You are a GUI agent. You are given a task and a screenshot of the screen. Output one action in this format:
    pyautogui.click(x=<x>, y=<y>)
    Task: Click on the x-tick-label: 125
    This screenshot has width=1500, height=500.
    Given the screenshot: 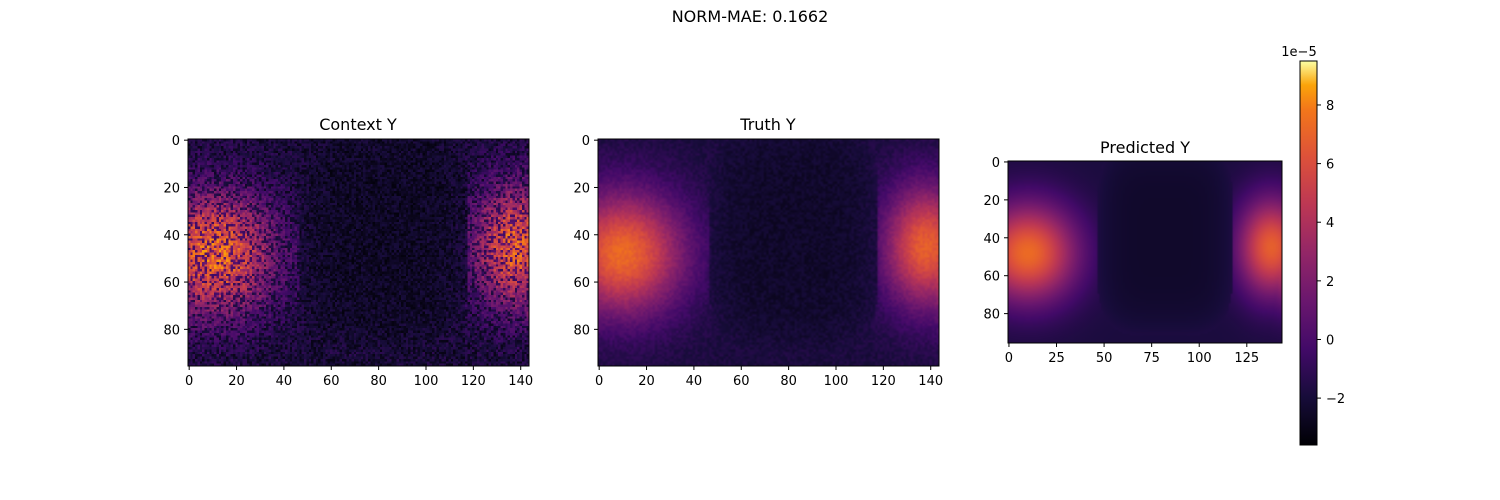 What is the action you would take?
    pyautogui.click(x=1246, y=358)
    